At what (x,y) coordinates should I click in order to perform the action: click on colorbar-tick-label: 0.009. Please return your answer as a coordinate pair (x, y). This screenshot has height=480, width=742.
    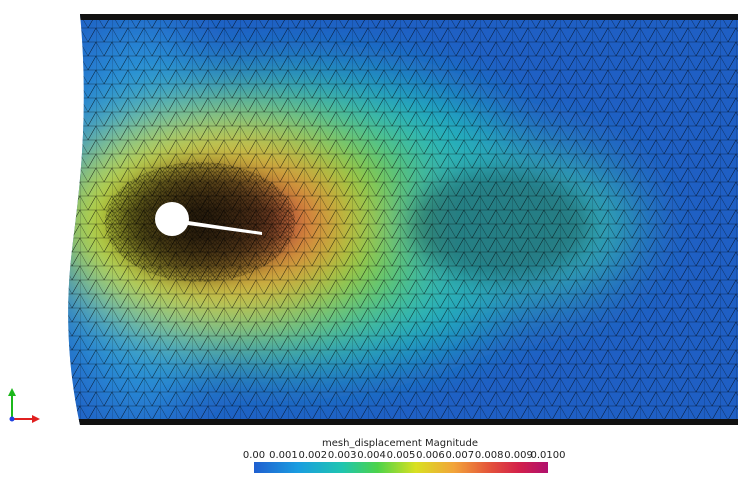
    Looking at the image, I should click on (518, 455).